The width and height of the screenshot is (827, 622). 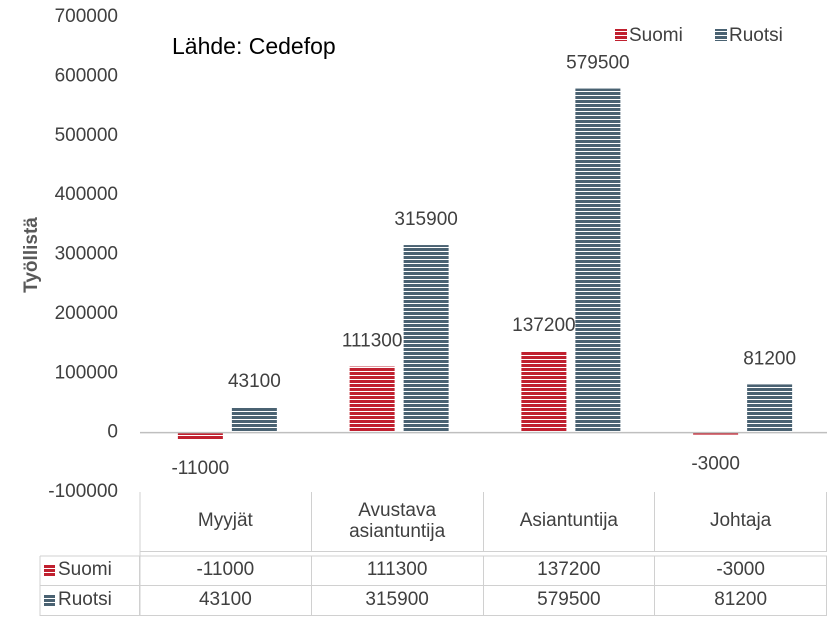 I want to click on y-tick-label: 700000, so click(x=86, y=16).